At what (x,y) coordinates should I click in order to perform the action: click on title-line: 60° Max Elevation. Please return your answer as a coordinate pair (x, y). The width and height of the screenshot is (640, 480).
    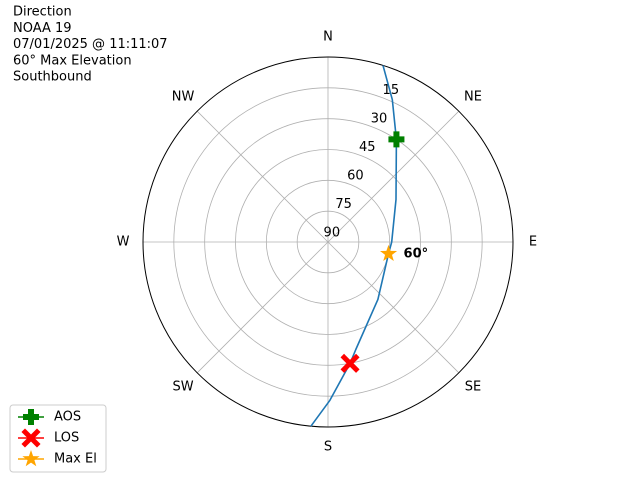
    Looking at the image, I should click on (72, 60).